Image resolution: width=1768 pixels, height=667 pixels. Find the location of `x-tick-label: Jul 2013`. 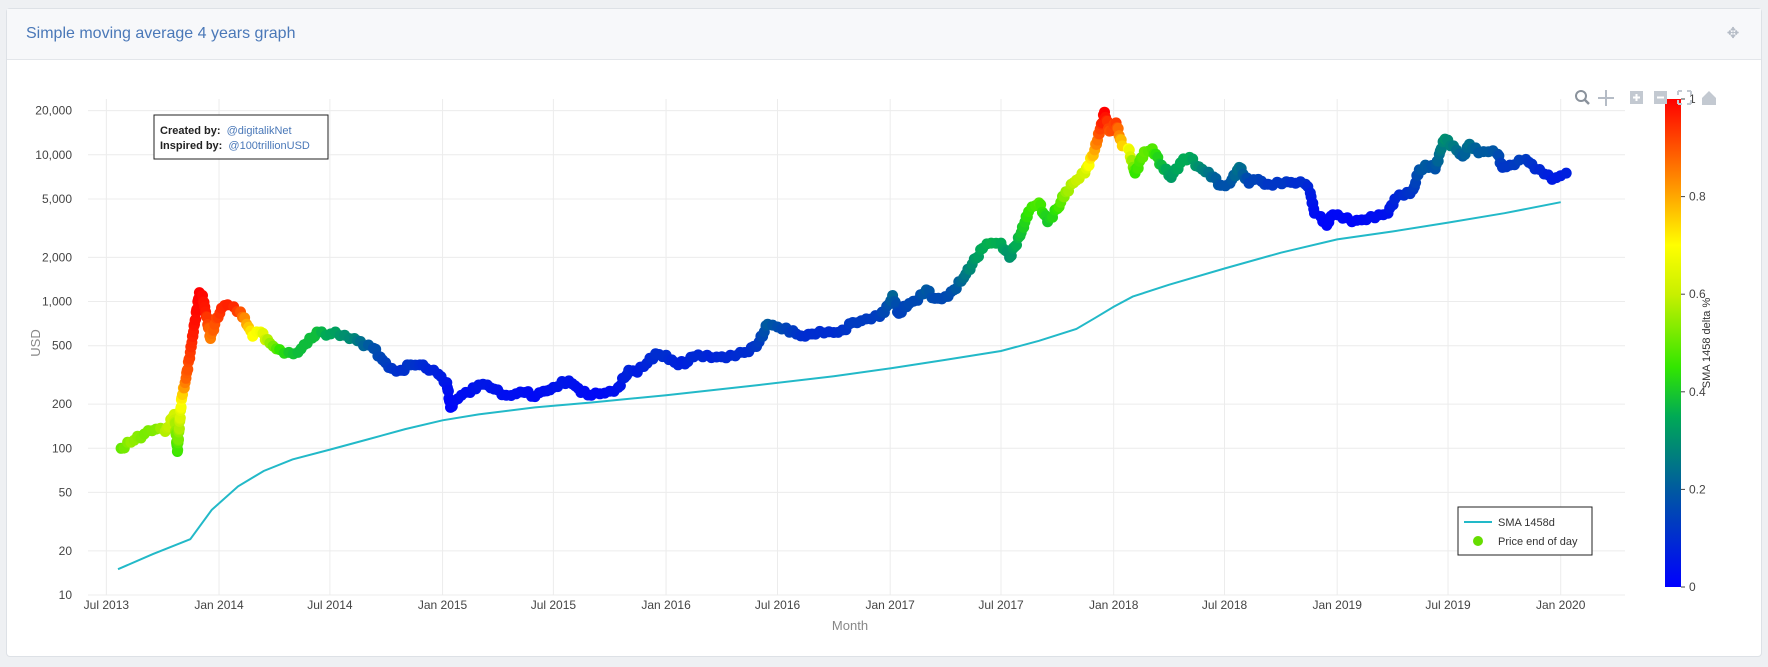

x-tick-label: Jul 2013 is located at coordinates (107, 605).